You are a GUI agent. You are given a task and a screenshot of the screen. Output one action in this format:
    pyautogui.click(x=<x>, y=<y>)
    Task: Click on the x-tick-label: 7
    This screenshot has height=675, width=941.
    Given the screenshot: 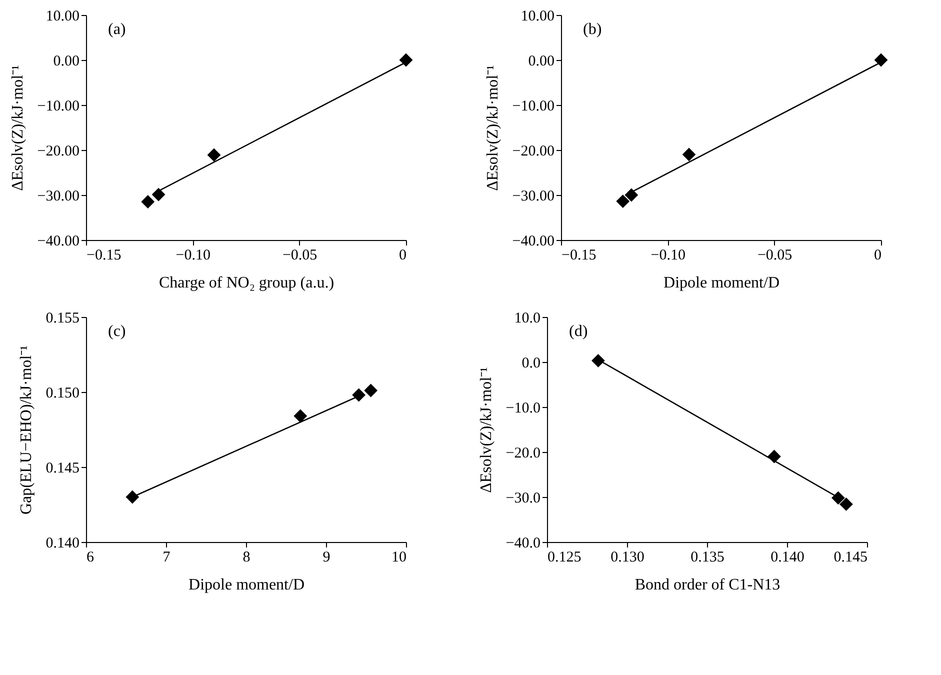 What is the action you would take?
    pyautogui.click(x=166, y=558)
    